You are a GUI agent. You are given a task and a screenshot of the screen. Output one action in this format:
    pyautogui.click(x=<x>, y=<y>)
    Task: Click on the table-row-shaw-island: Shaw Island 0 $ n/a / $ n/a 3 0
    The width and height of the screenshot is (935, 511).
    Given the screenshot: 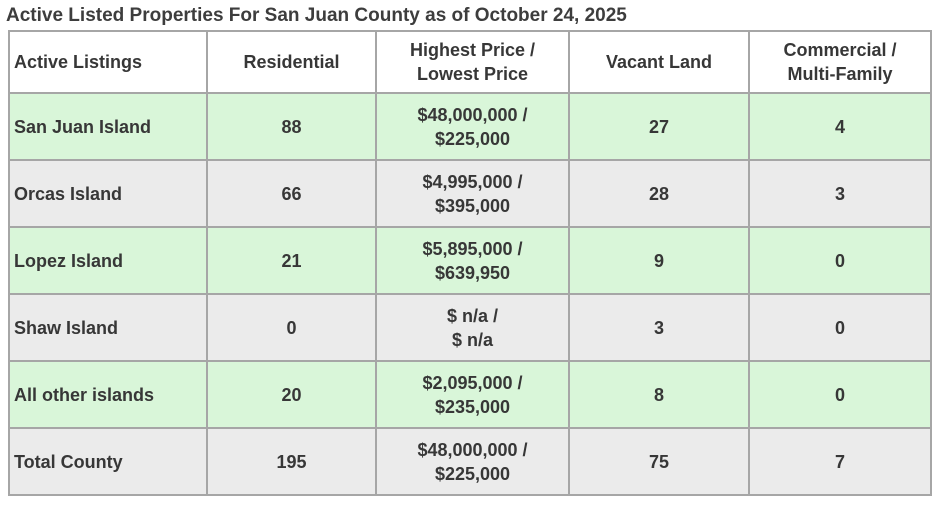 What is the action you would take?
    pyautogui.click(x=470, y=327)
    